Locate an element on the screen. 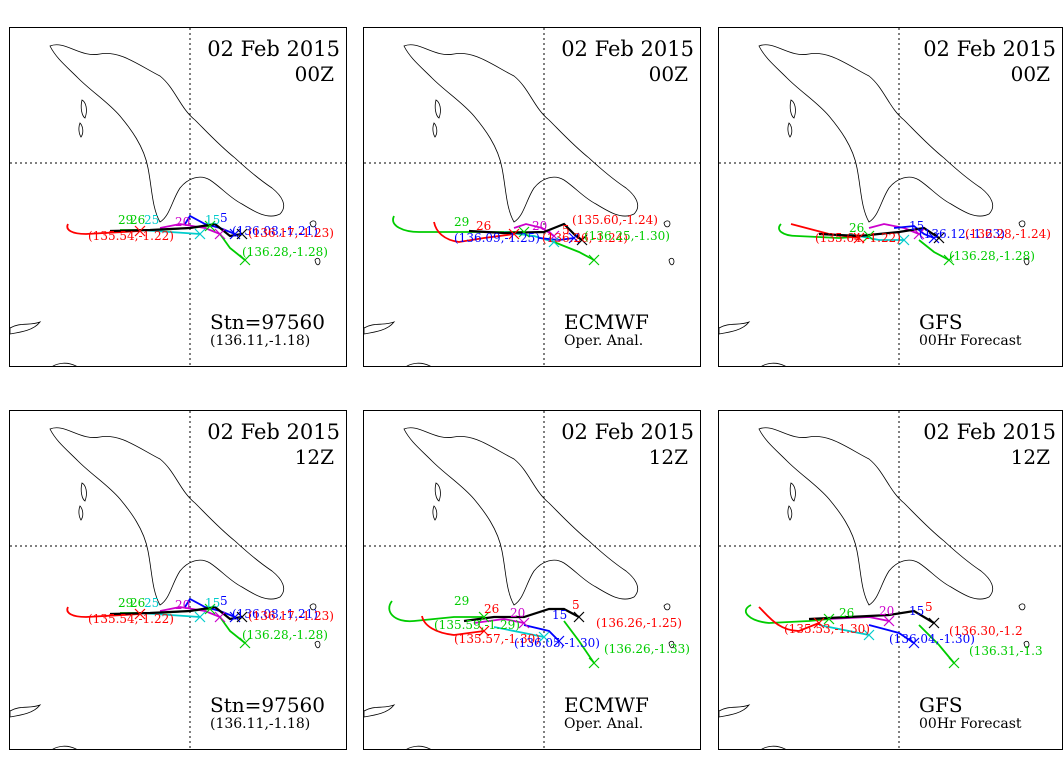 The height and width of the screenshot is (767, 1063). source-sub-label: 00Hr Forecast is located at coordinates (970, 341).